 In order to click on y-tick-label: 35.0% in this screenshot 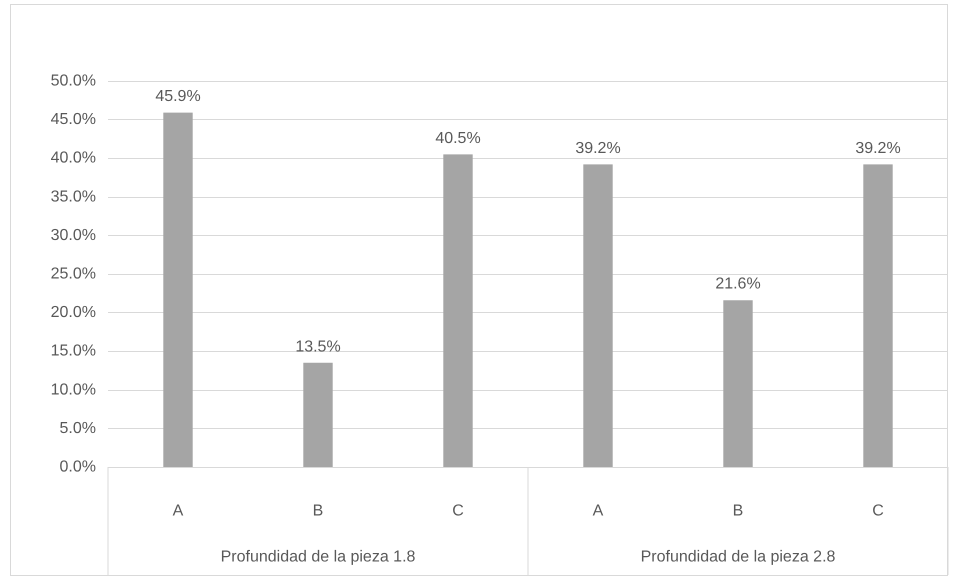, I will do `click(73, 197)`.